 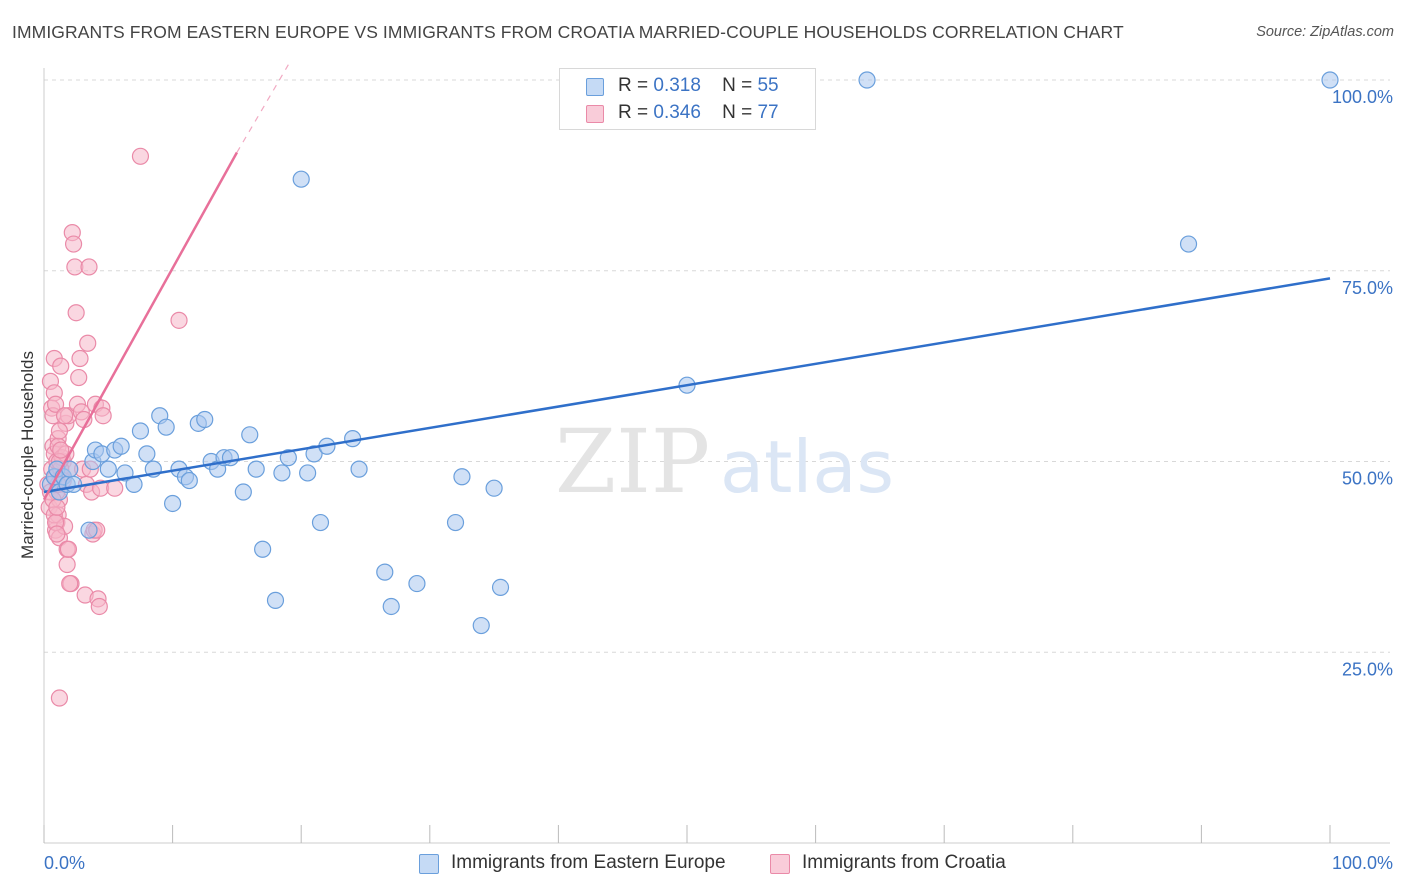 I want to click on x-tick-label-min: 0.0%, so click(x=64, y=863).